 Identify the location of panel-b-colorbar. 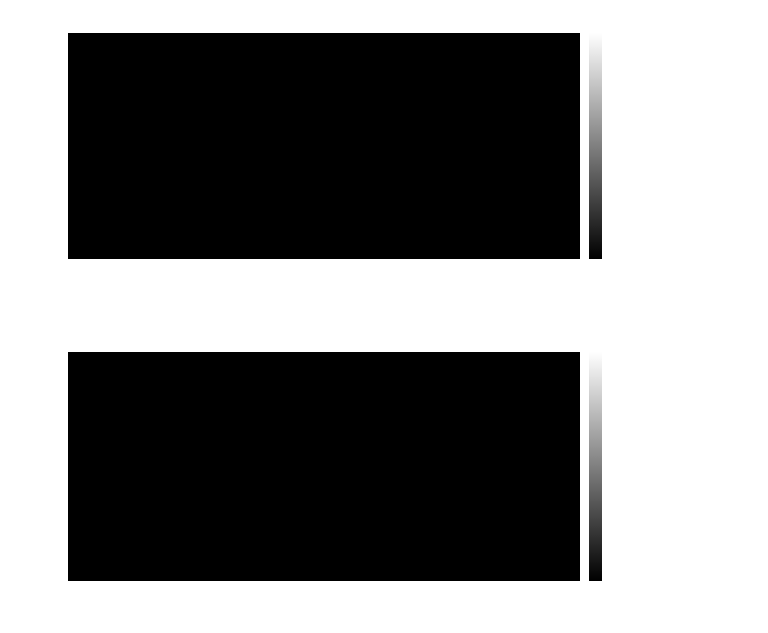
(595, 466).